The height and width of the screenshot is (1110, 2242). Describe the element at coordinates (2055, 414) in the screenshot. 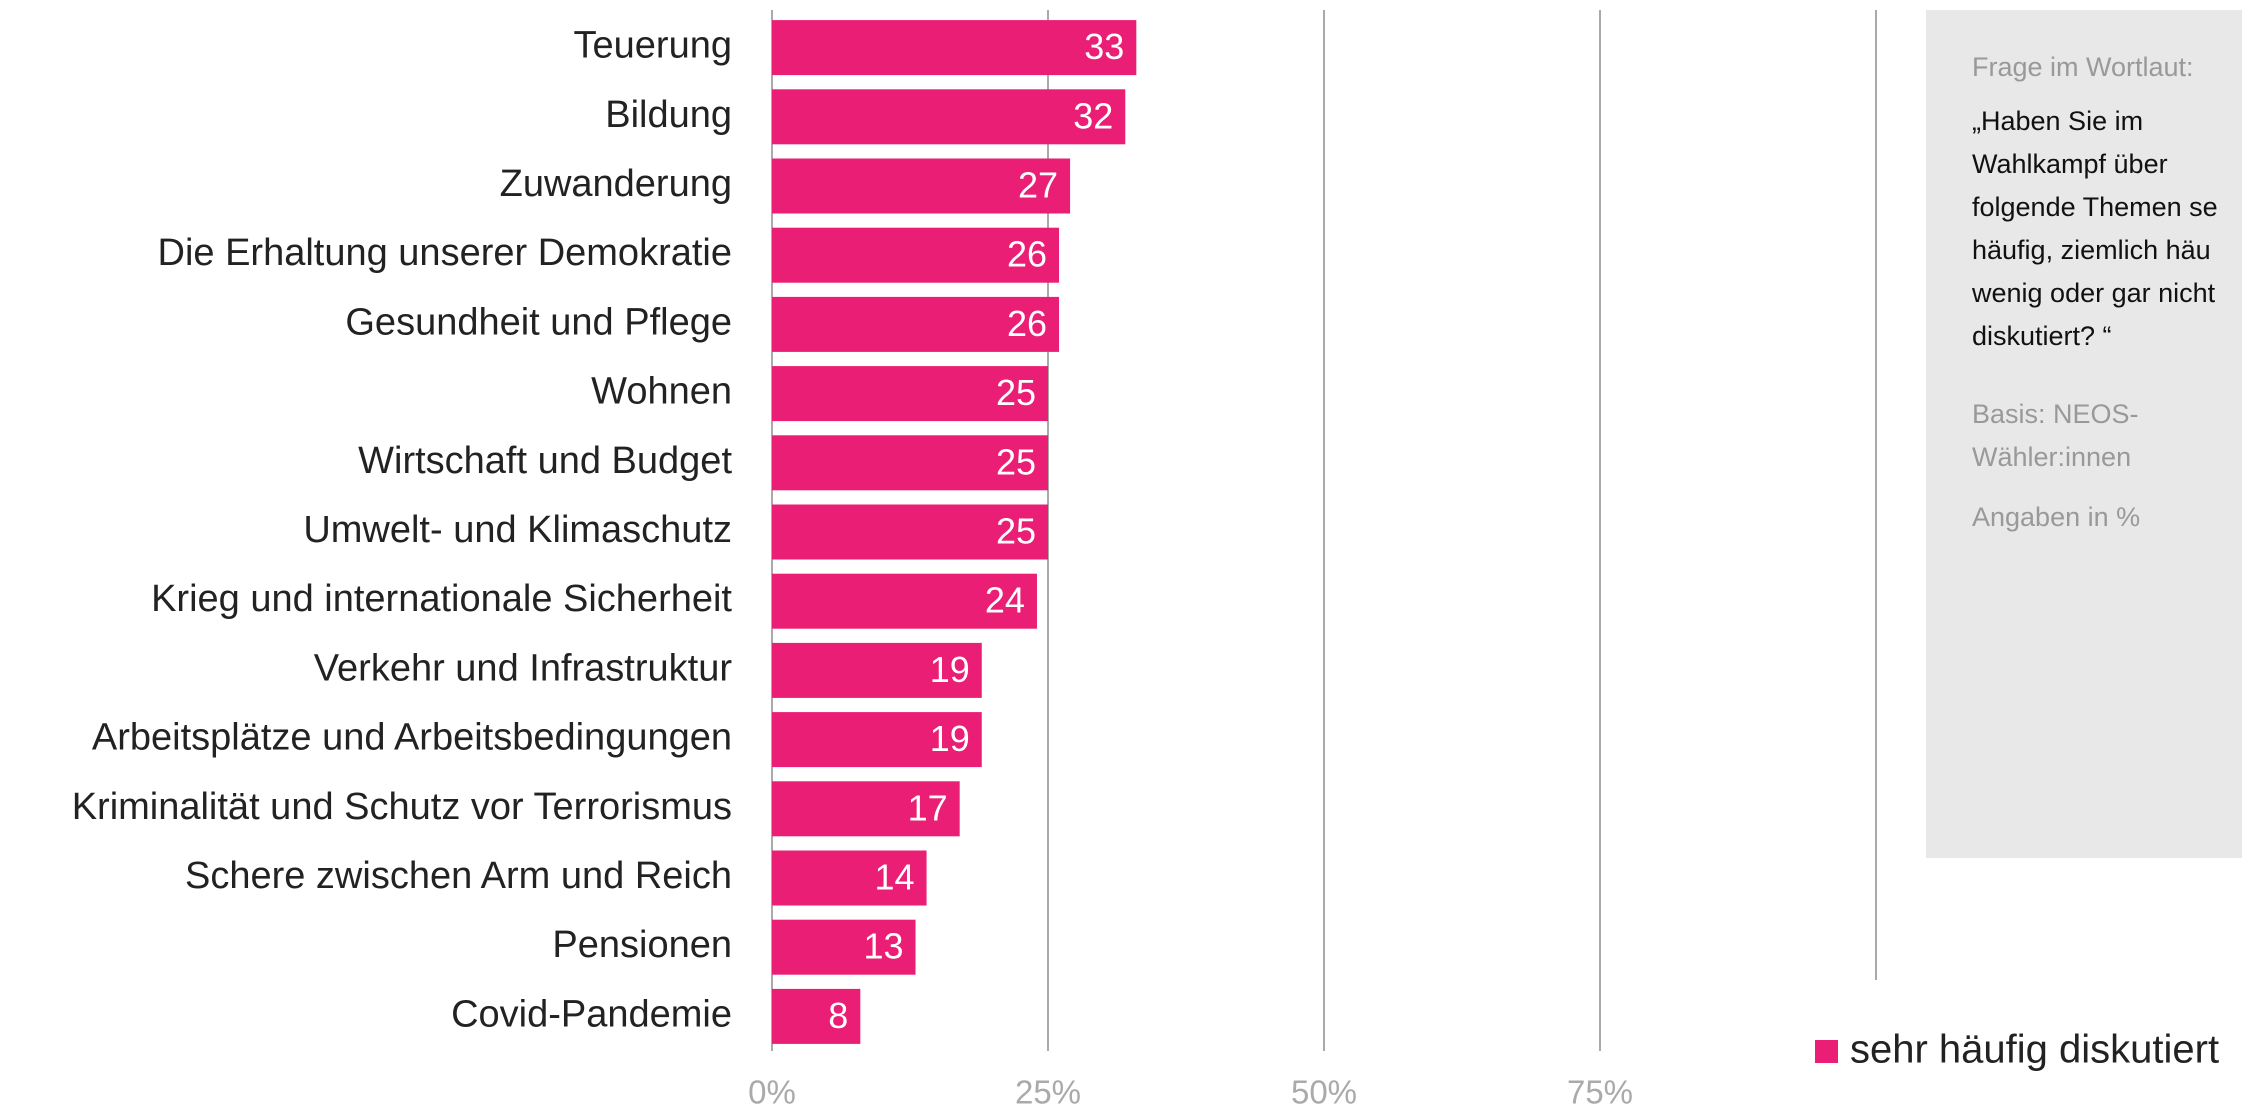

I see `note-basis: Basis: NEOS-` at that location.